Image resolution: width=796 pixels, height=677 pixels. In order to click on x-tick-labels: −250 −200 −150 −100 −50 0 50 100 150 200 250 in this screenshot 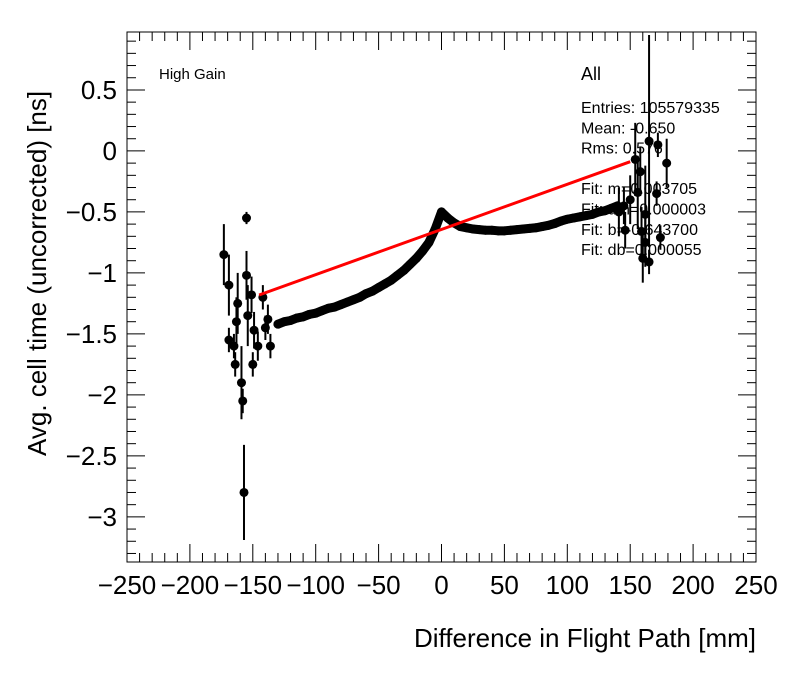, I will do `click(438, 585)`.